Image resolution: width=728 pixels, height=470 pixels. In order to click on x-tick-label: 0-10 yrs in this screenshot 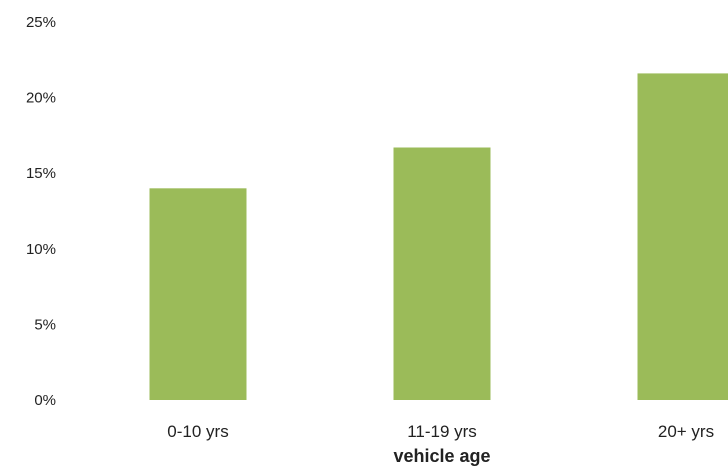, I will do `click(197, 431)`.